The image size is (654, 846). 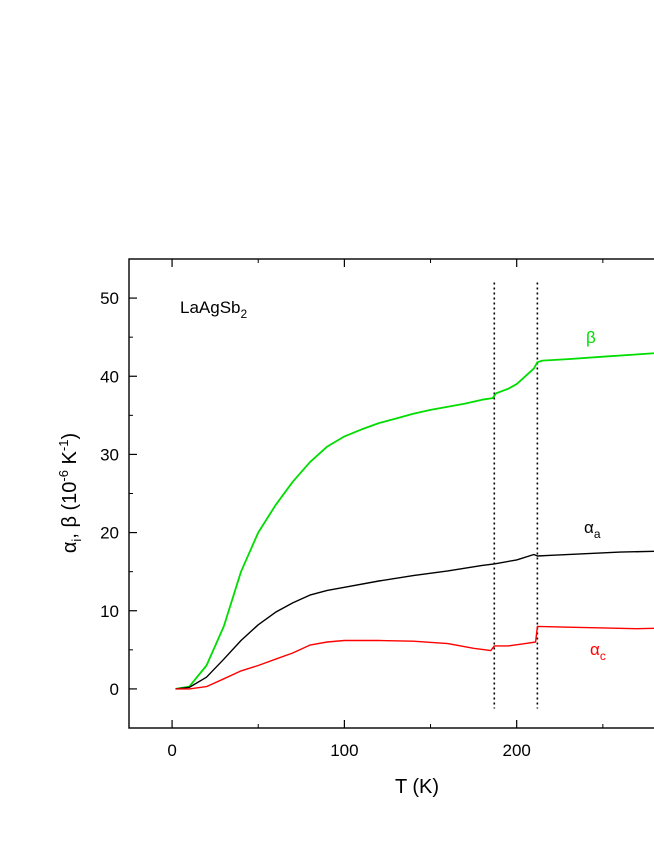 I want to click on y-tick-label-40: 40, so click(x=109, y=376).